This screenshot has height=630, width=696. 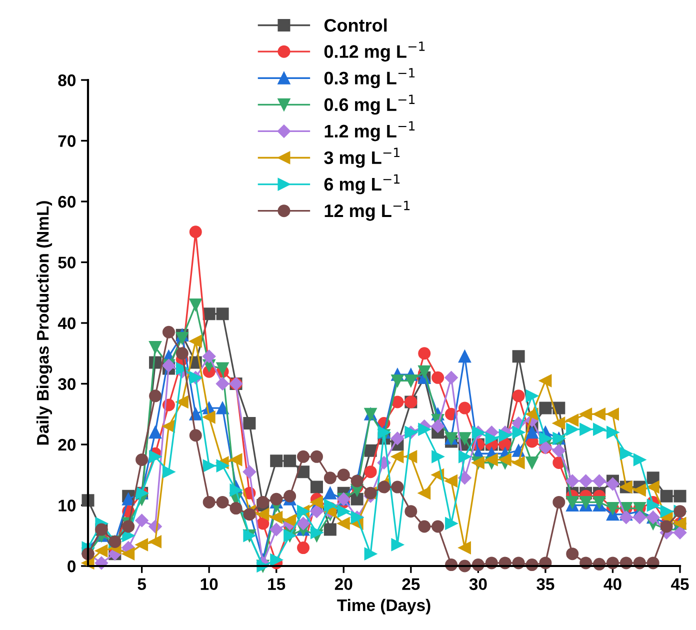 What do you see at coordinates (679, 584) in the screenshot?
I see `x-tick-label: 45` at bounding box center [679, 584].